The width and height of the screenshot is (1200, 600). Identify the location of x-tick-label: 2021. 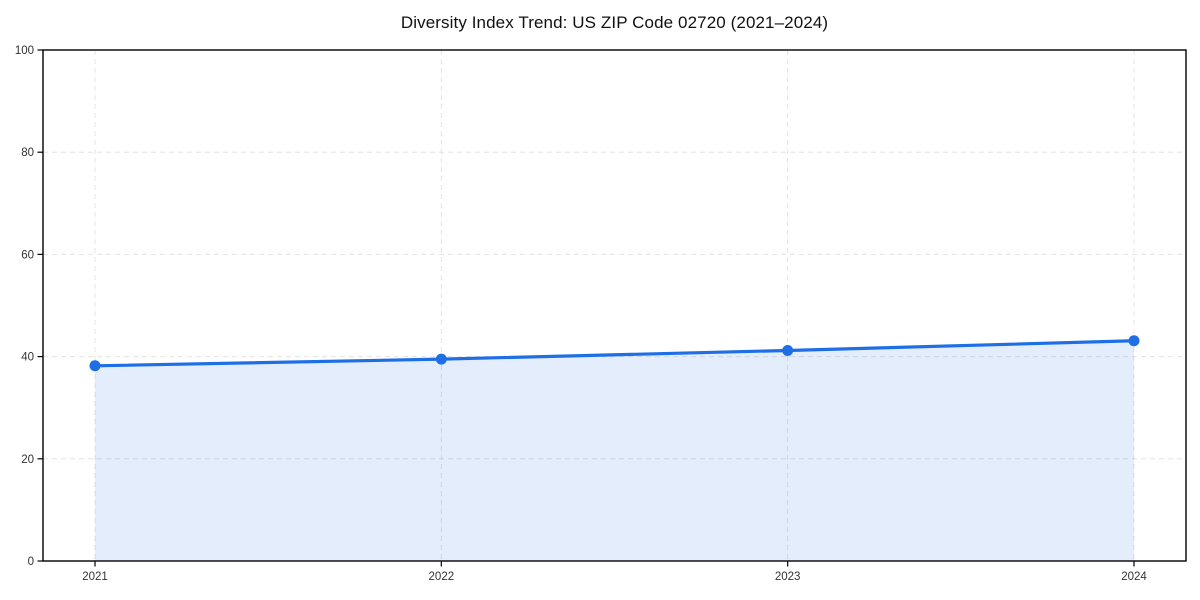
(95, 577).